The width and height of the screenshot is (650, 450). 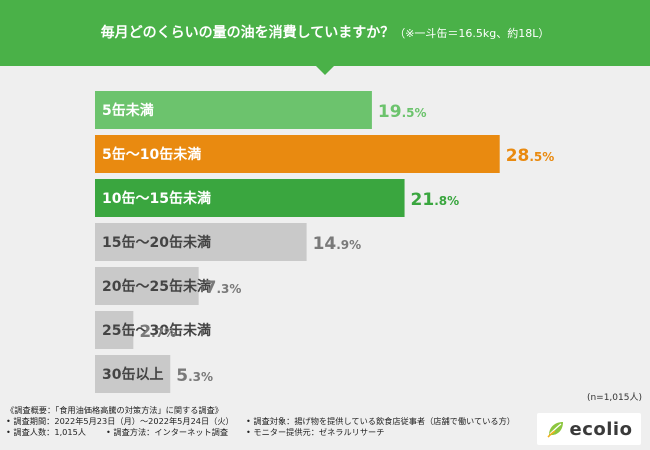 I want to click on value-label-6: 2.7%, so click(x=157, y=332).